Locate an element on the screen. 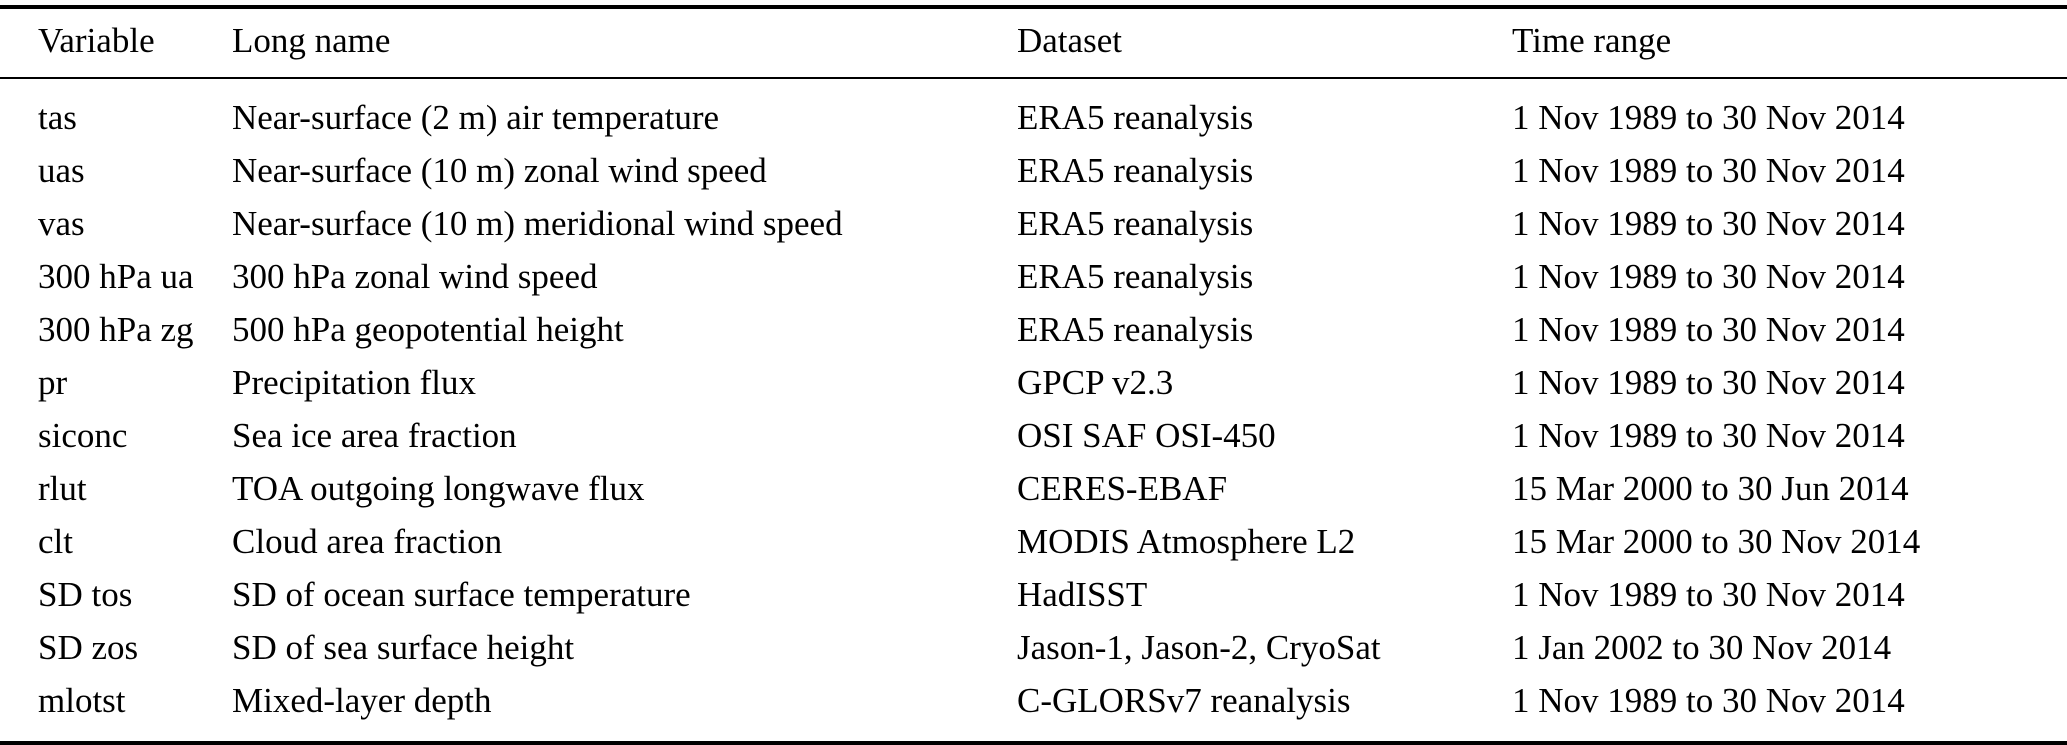 This screenshot has width=2067, height=745. table-cell: SD zos is located at coordinates (88, 647).